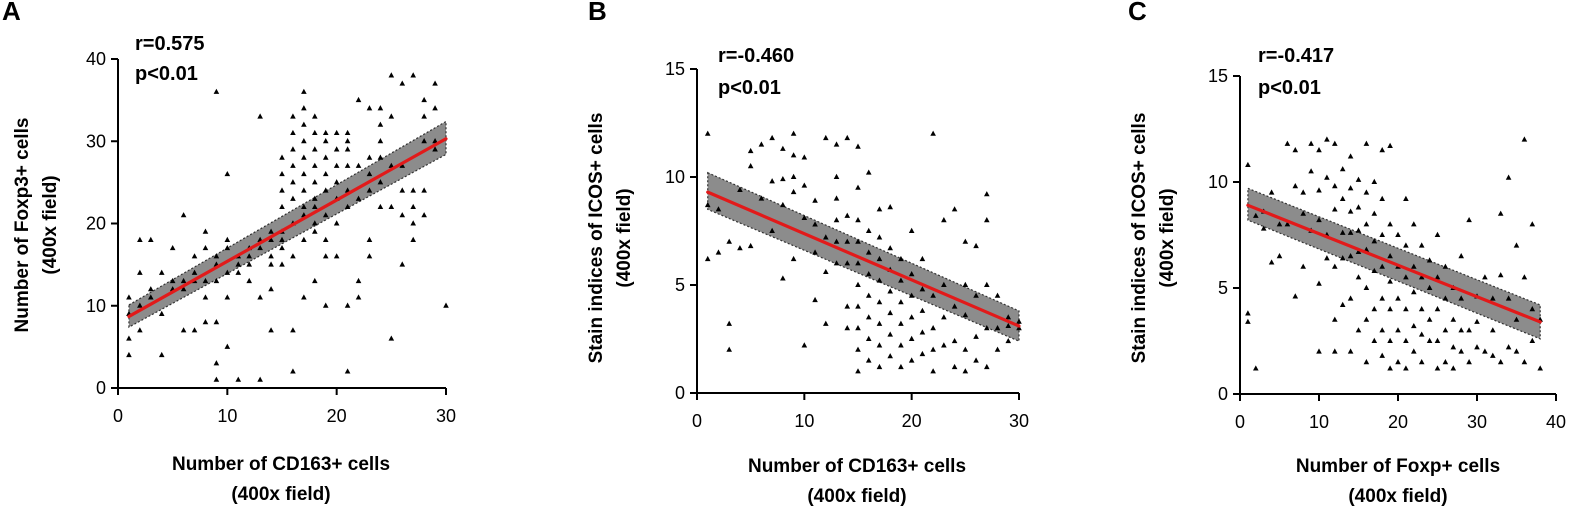 The width and height of the screenshot is (1591, 514). I want to click on y-axis-label-b: Stain indices of ICOS+ cells, so click(596, 238).